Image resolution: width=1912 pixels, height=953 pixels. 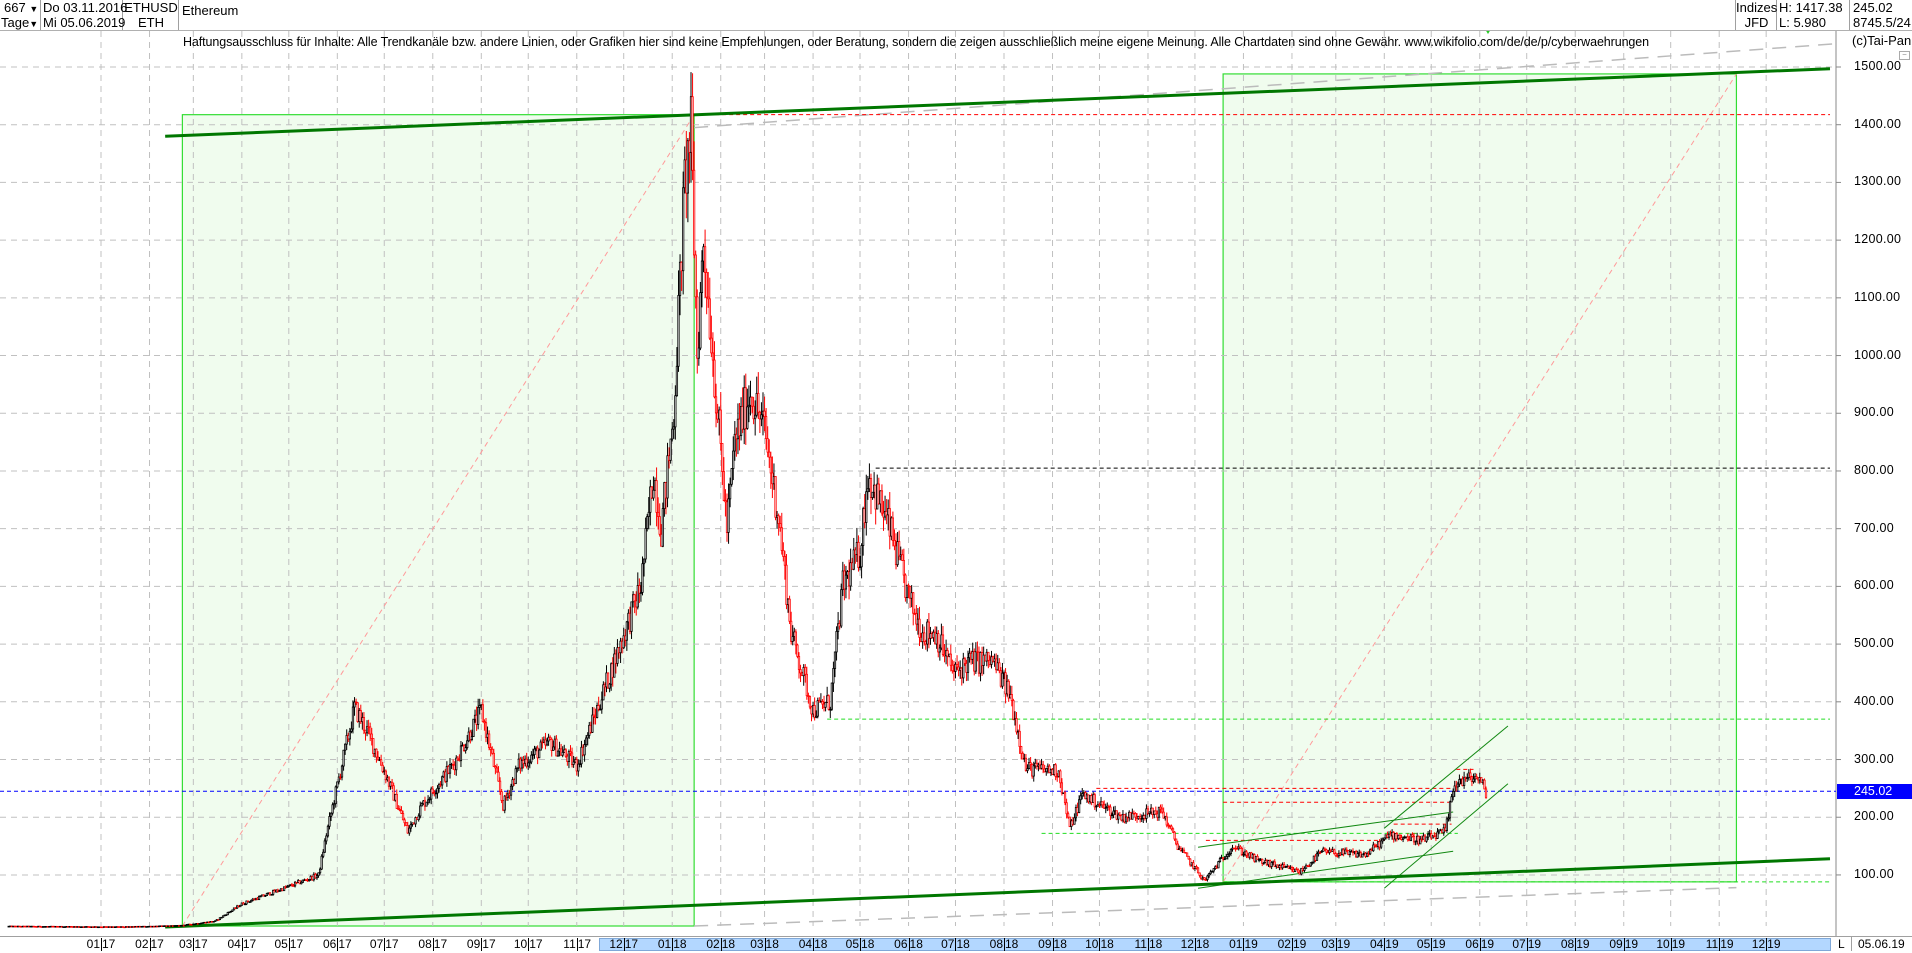 I want to click on month-tick-label: 07, so click(x=1519, y=944).